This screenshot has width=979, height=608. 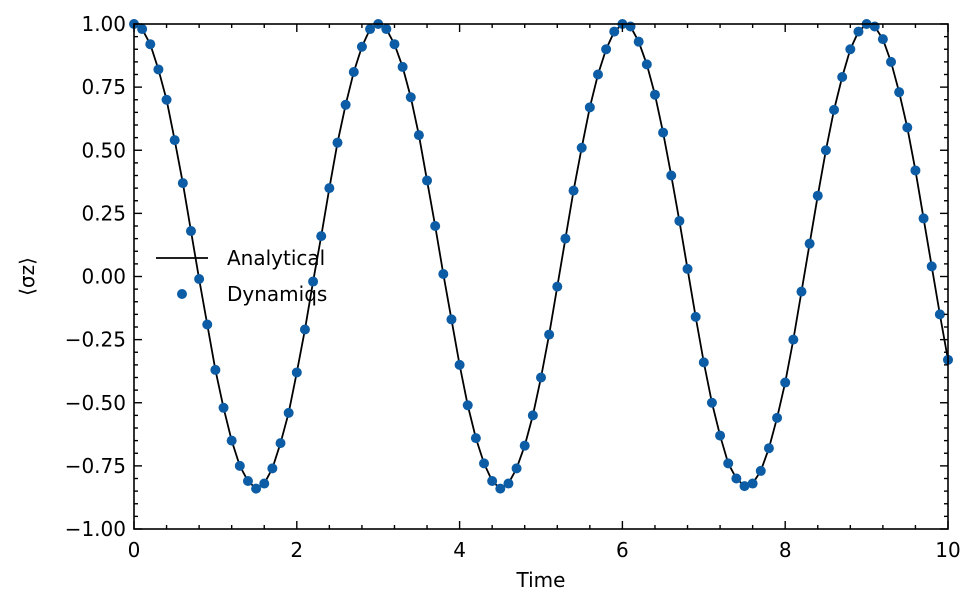 What do you see at coordinates (103, 277) in the screenshot?
I see `y-tick-label: 0.00` at bounding box center [103, 277].